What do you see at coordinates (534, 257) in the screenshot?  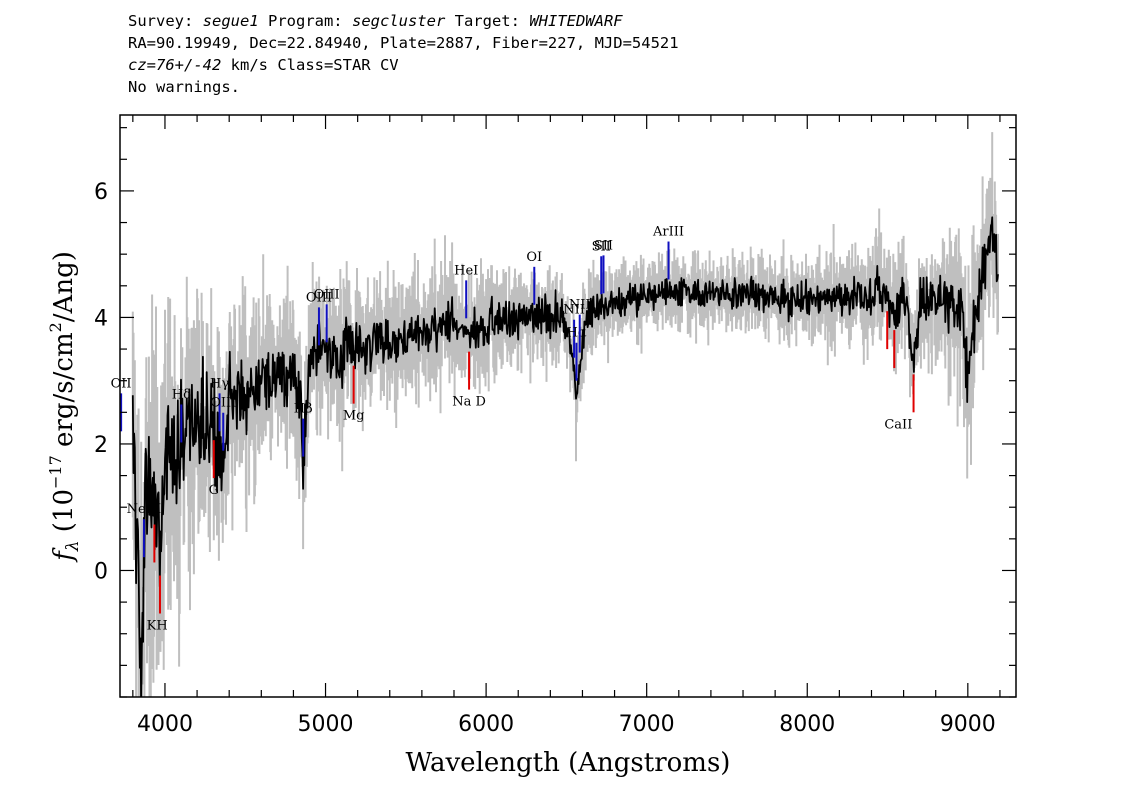 I see `emission-line-label: OI` at bounding box center [534, 257].